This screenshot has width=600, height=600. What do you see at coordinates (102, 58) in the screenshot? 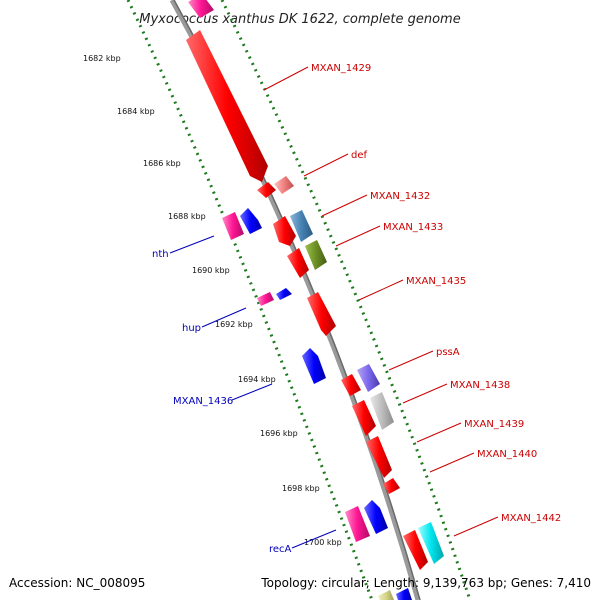
I see `tick-label: 1682 kbp` at bounding box center [102, 58].